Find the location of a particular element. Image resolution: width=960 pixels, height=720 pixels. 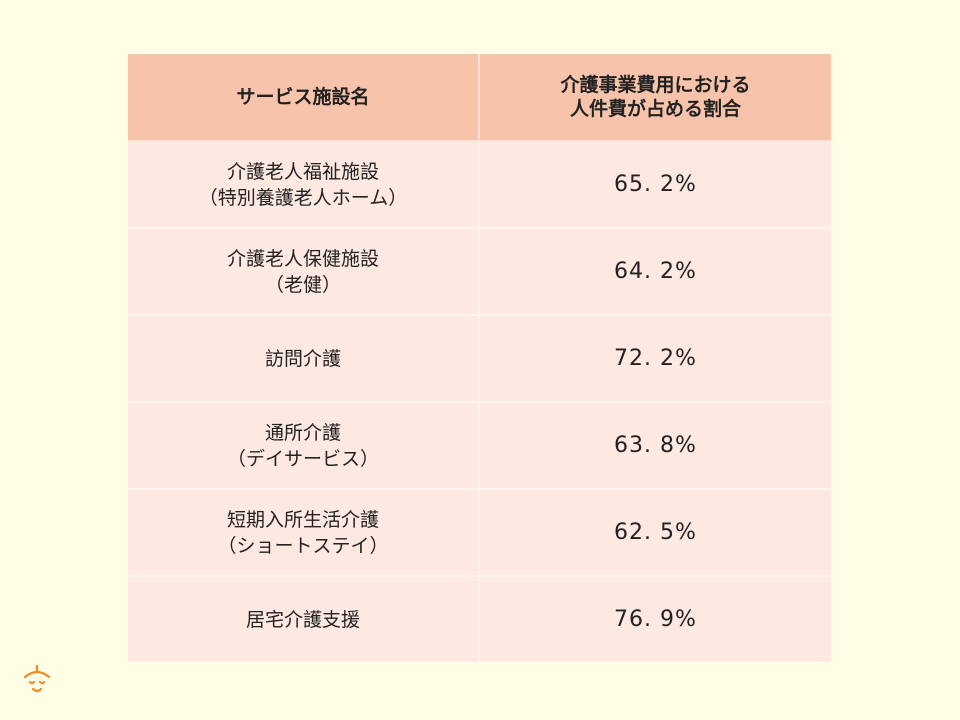

table-row: 訪問介護 72. 2% is located at coordinates (479, 359).